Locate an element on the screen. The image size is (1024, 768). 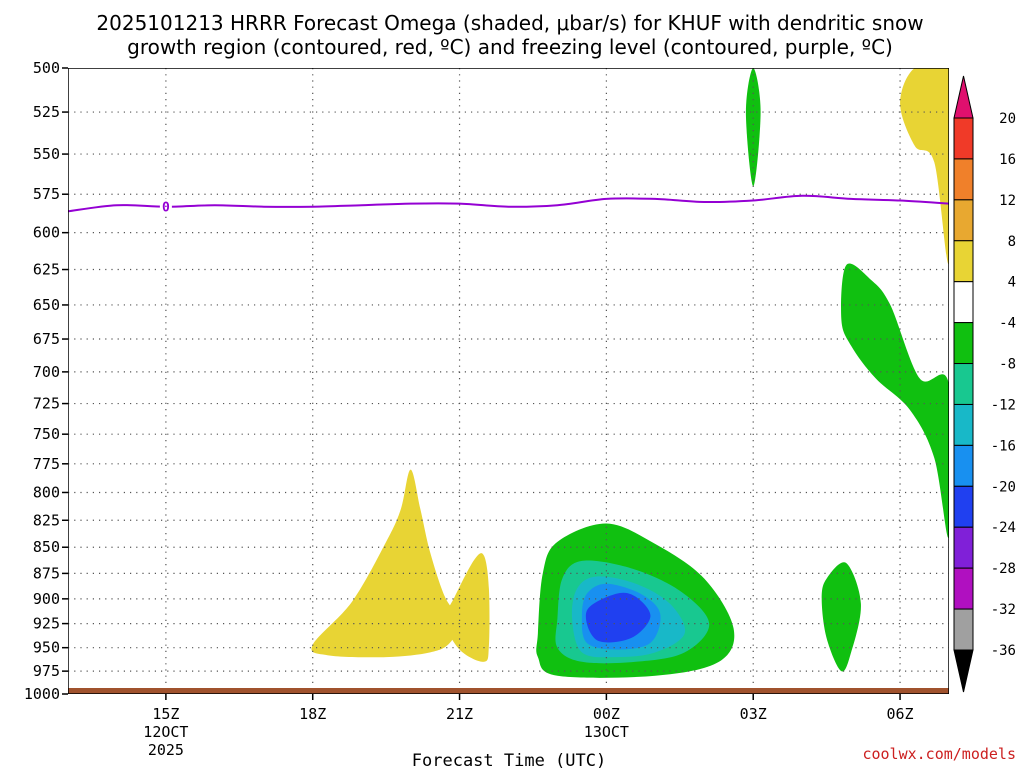
y-tick-label-600: 600 is located at coordinates (46, 233).